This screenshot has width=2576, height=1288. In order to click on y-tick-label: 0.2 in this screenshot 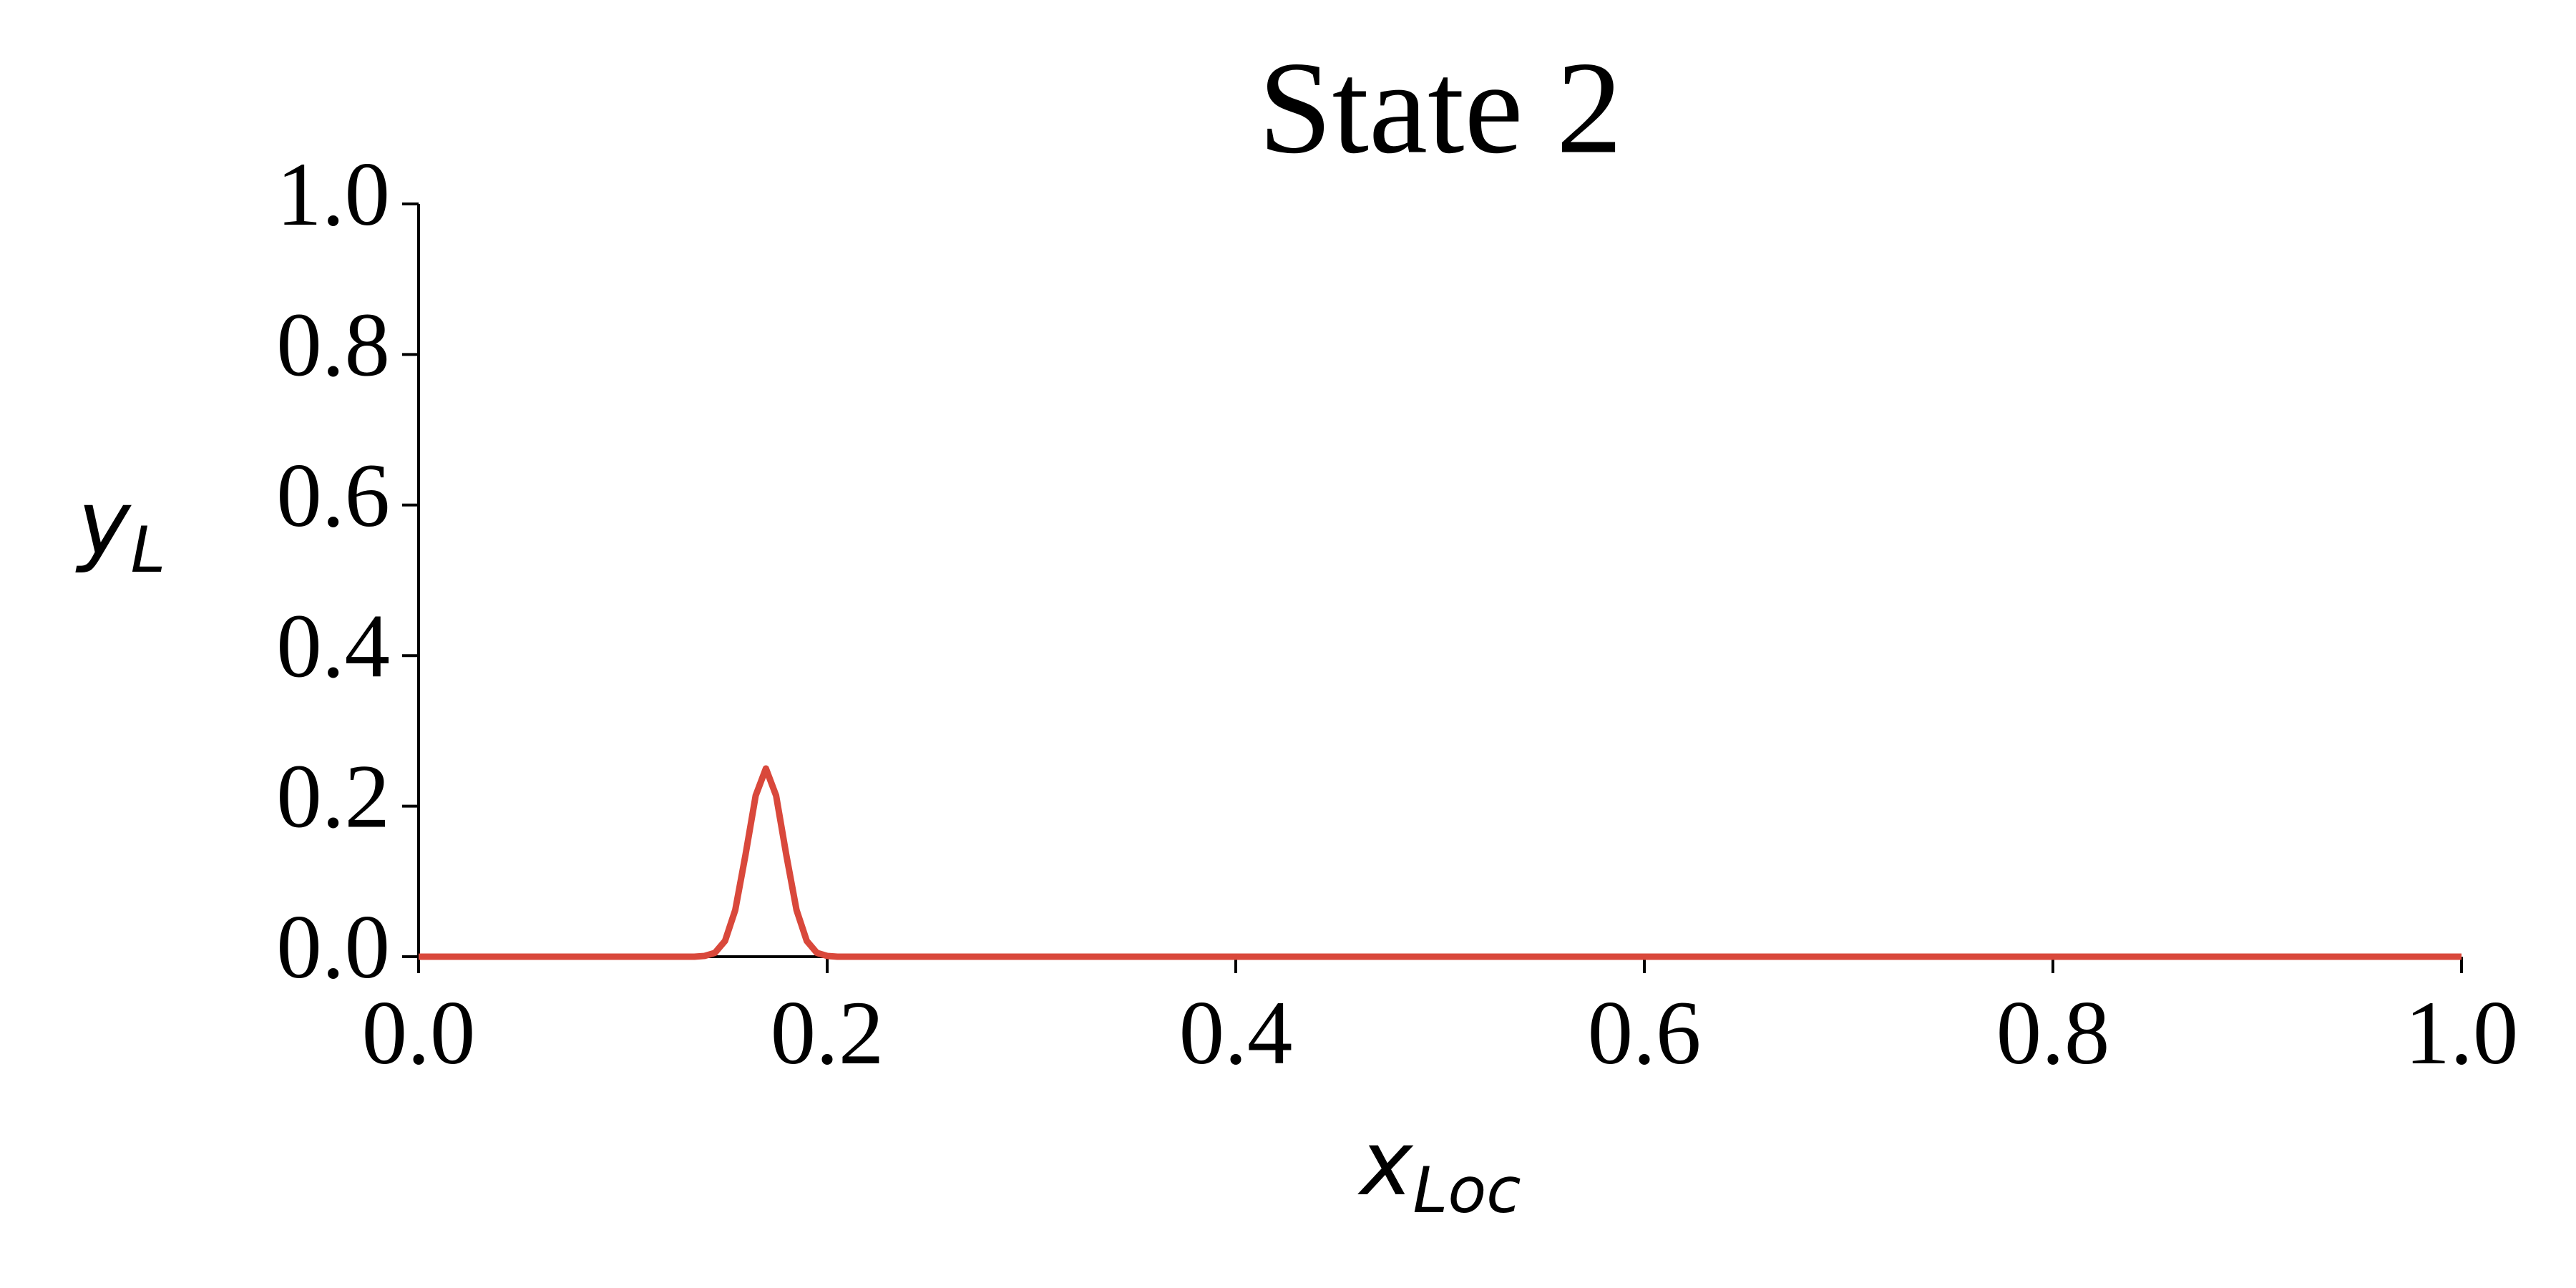, I will do `click(333, 797)`.